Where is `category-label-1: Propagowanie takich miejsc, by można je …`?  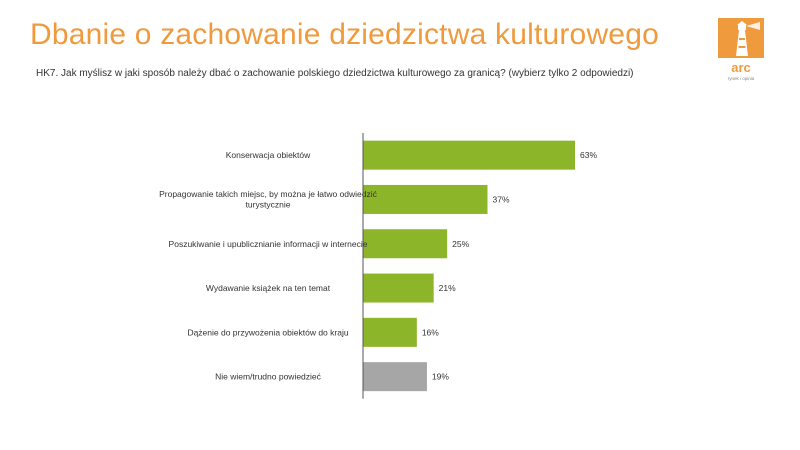 category-label-1: Propagowanie takich miejsc, by można je … is located at coordinates (268, 199).